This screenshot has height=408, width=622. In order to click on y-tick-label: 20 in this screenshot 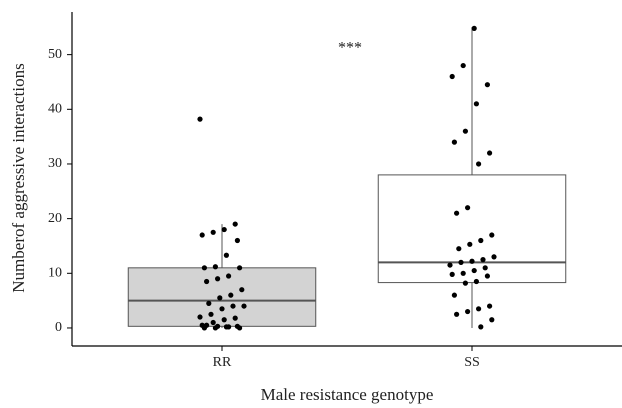, I will do `click(55, 218)`.